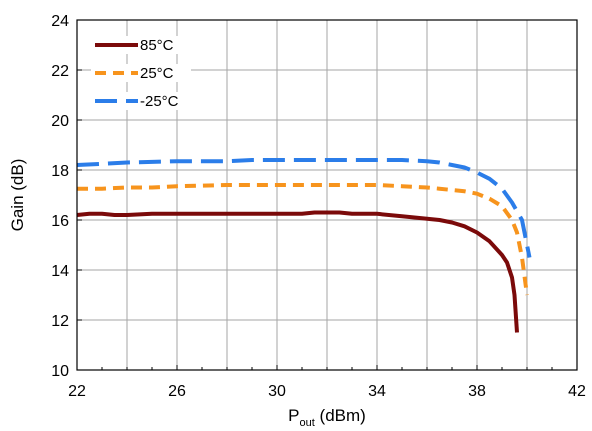  I want to click on x-tick-label: 38, so click(477, 391).